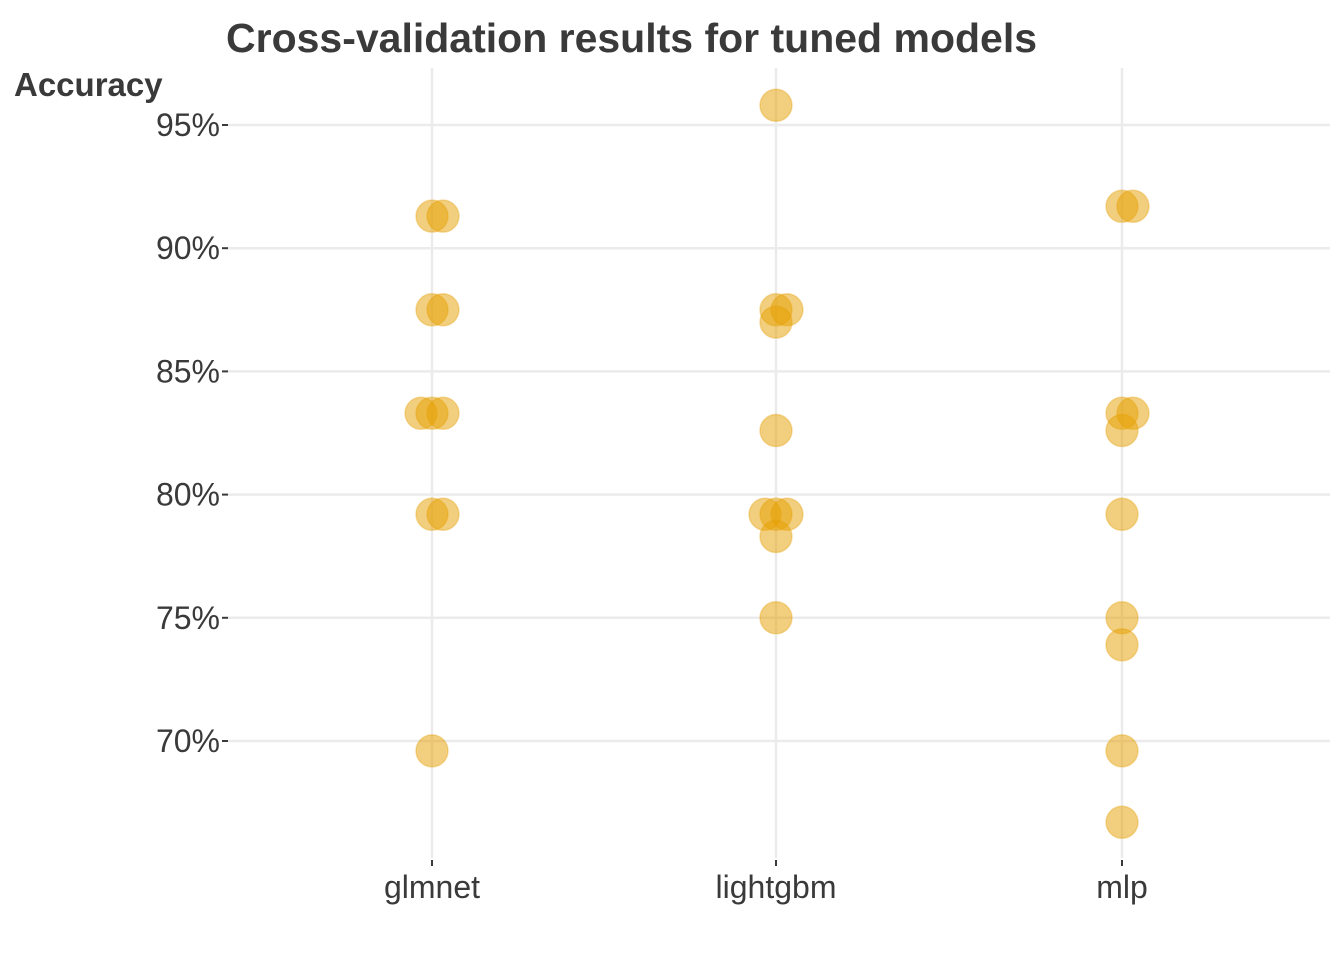 This screenshot has width=1344, height=960. What do you see at coordinates (188, 618) in the screenshot?
I see `y-tick-label: 75%` at bounding box center [188, 618].